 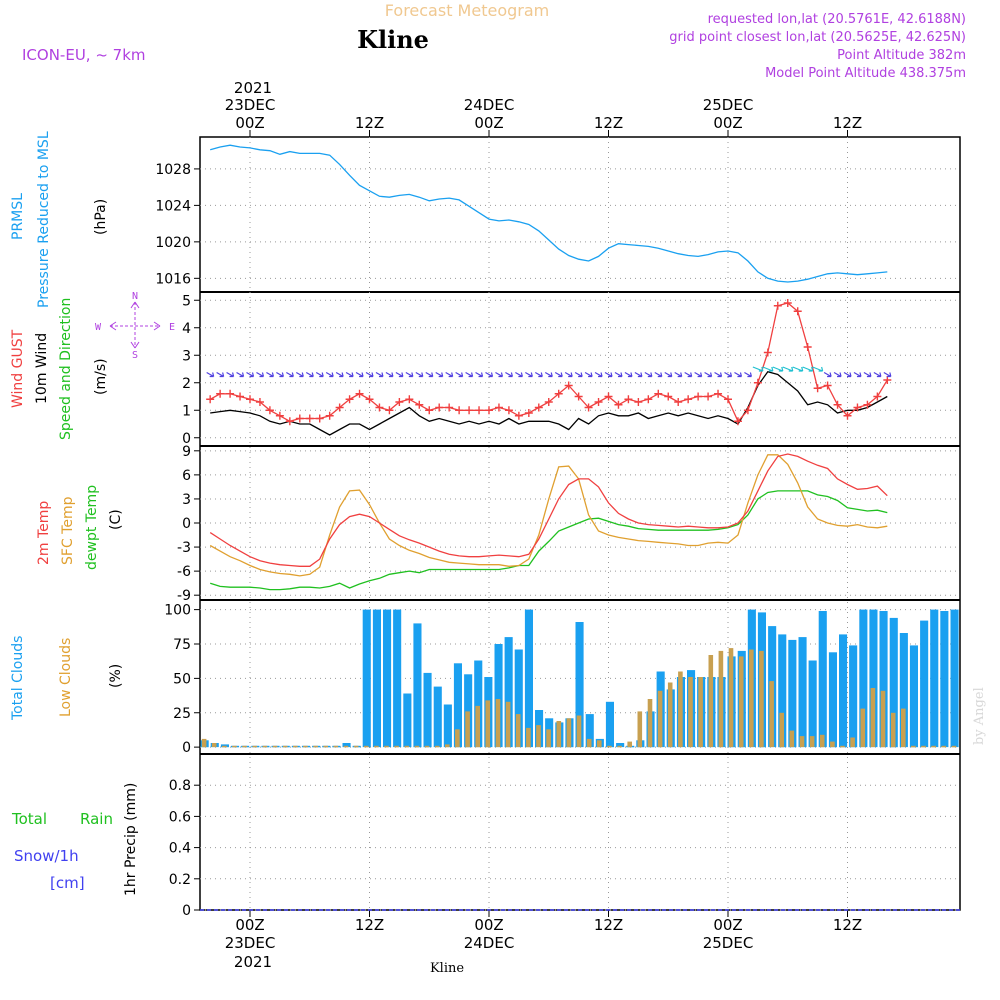 What do you see at coordinates (67, 678) in the screenshot?
I see `cloud-labels: Total Clouds Low Clouds (%)` at bounding box center [67, 678].